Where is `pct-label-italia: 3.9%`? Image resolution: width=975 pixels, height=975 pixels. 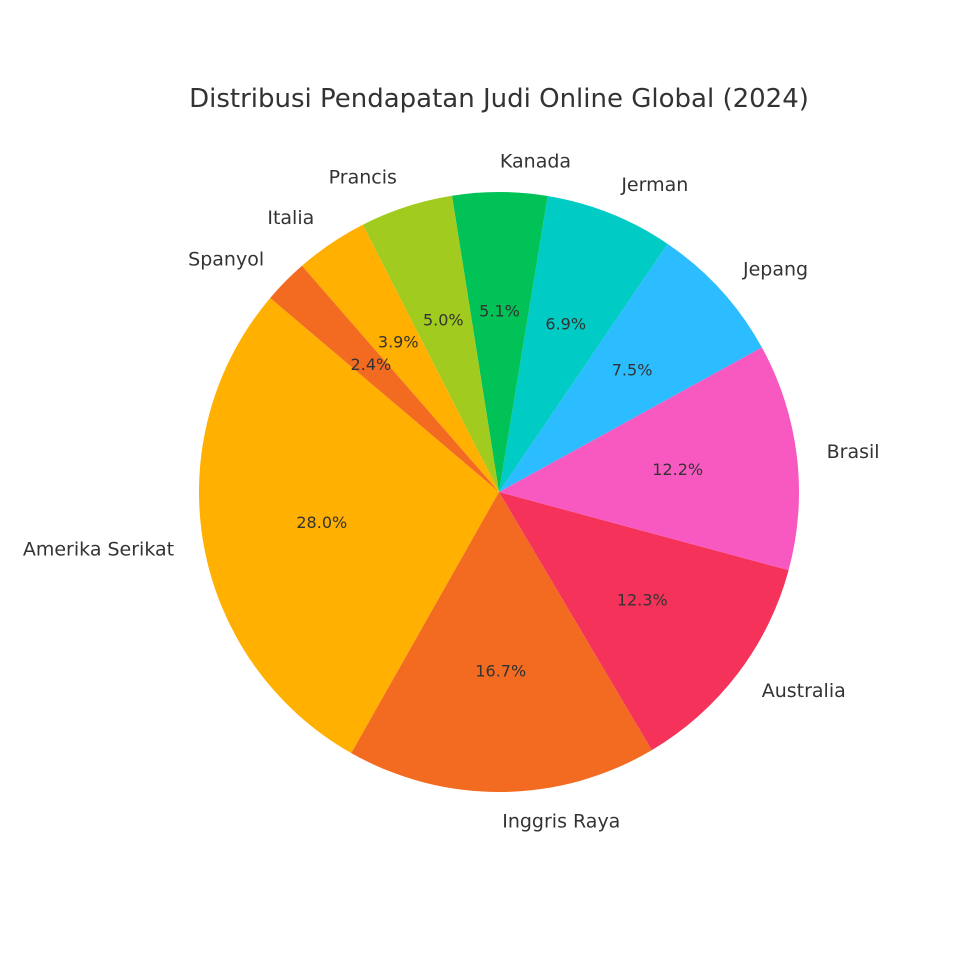 pct-label-italia: 3.9% is located at coordinates (398, 341).